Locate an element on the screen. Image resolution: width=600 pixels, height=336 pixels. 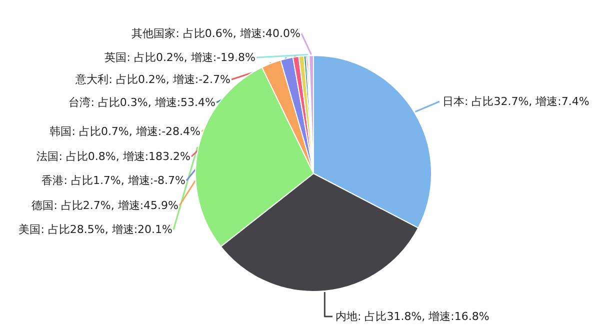
slice-label: 日本: 占比32.7%, 增速:7.4% is located at coordinates (516, 101).